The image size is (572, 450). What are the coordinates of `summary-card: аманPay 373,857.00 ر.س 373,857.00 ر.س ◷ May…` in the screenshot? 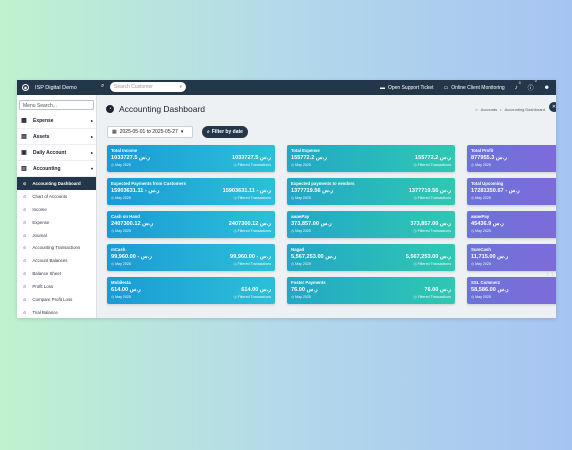 It's located at (371, 224).